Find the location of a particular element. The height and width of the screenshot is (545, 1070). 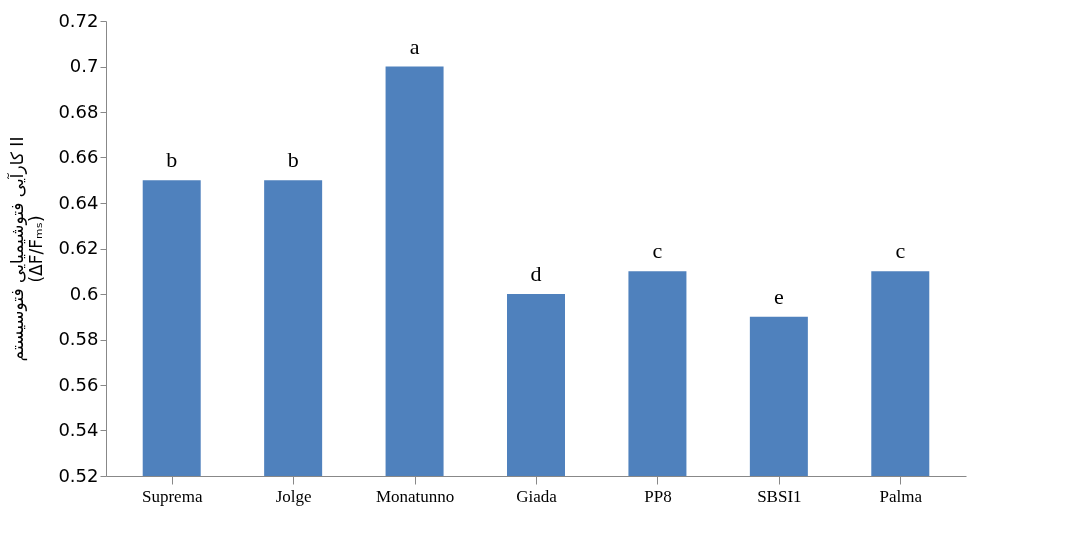

y-tick-label: 0.52 is located at coordinates (78, 475).